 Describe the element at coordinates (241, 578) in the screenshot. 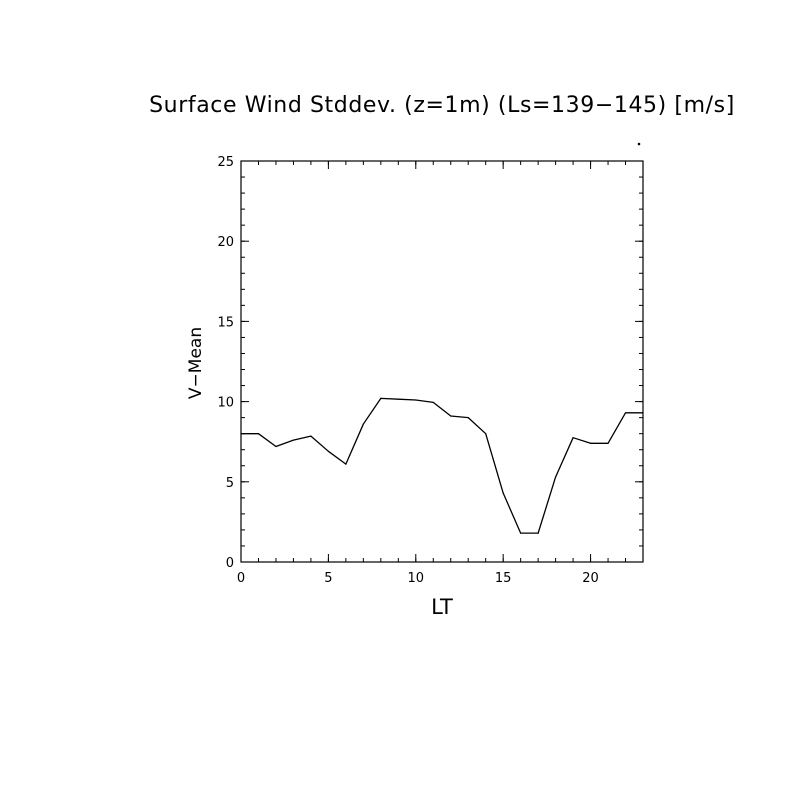

I see `x-tick-label: 0` at that location.